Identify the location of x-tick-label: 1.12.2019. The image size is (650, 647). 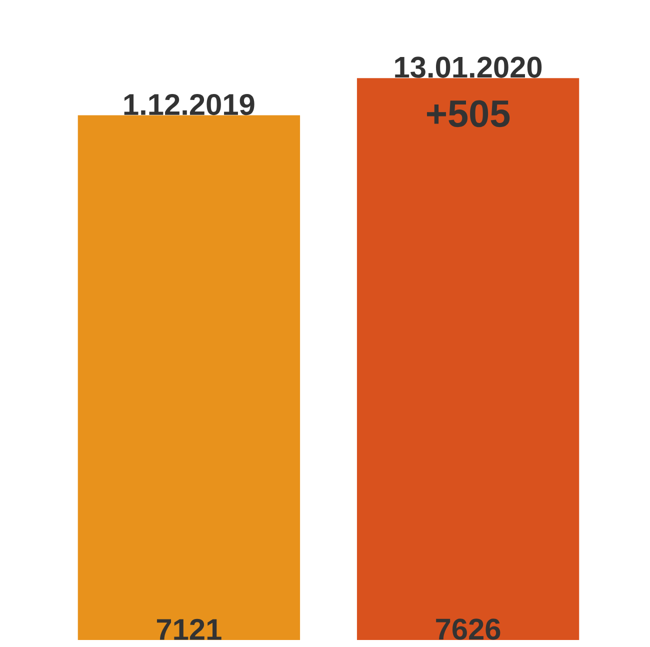
(189, 105).